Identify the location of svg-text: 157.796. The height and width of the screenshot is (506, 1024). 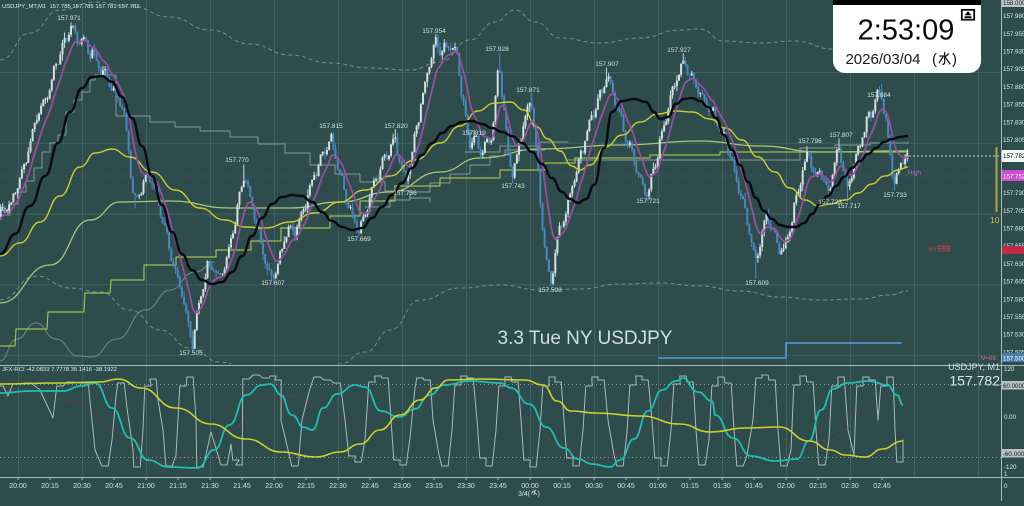
(810, 141).